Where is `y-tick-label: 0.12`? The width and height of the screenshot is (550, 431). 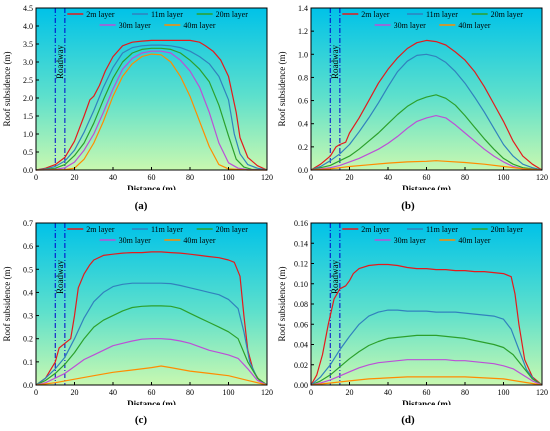
y-tick-label: 0.12 is located at coordinates (301, 264).